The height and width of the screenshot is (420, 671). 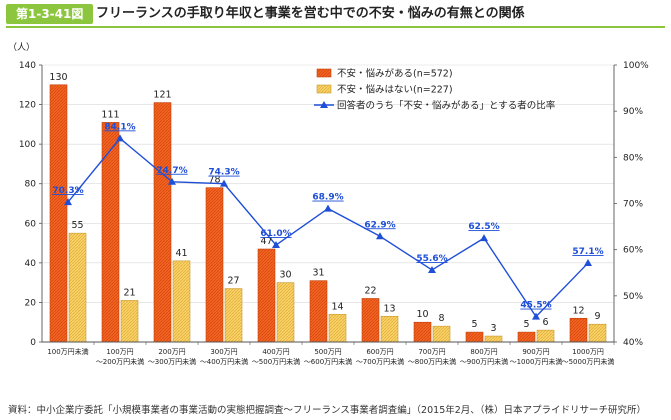 What do you see at coordinates (171, 171) in the screenshot?
I see `ratio-value-label: 74.7%` at bounding box center [171, 171].